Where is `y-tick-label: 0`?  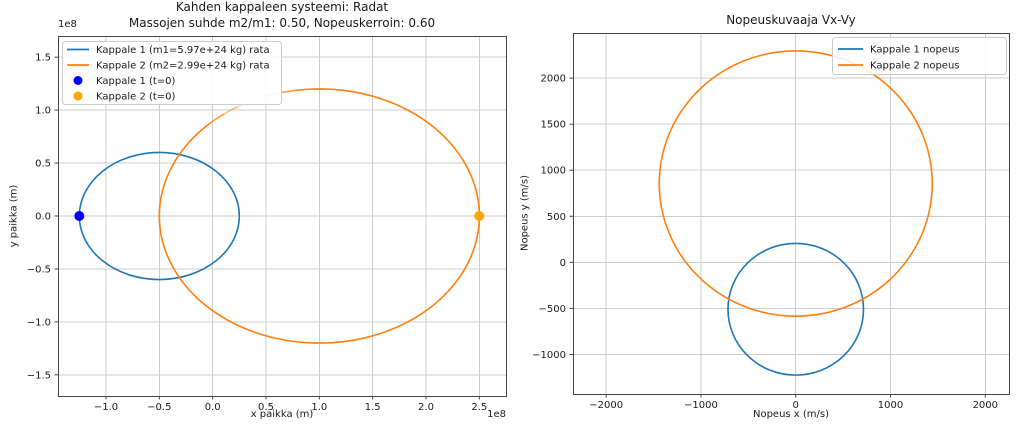 y-tick-label: 0 is located at coordinates (563, 263).